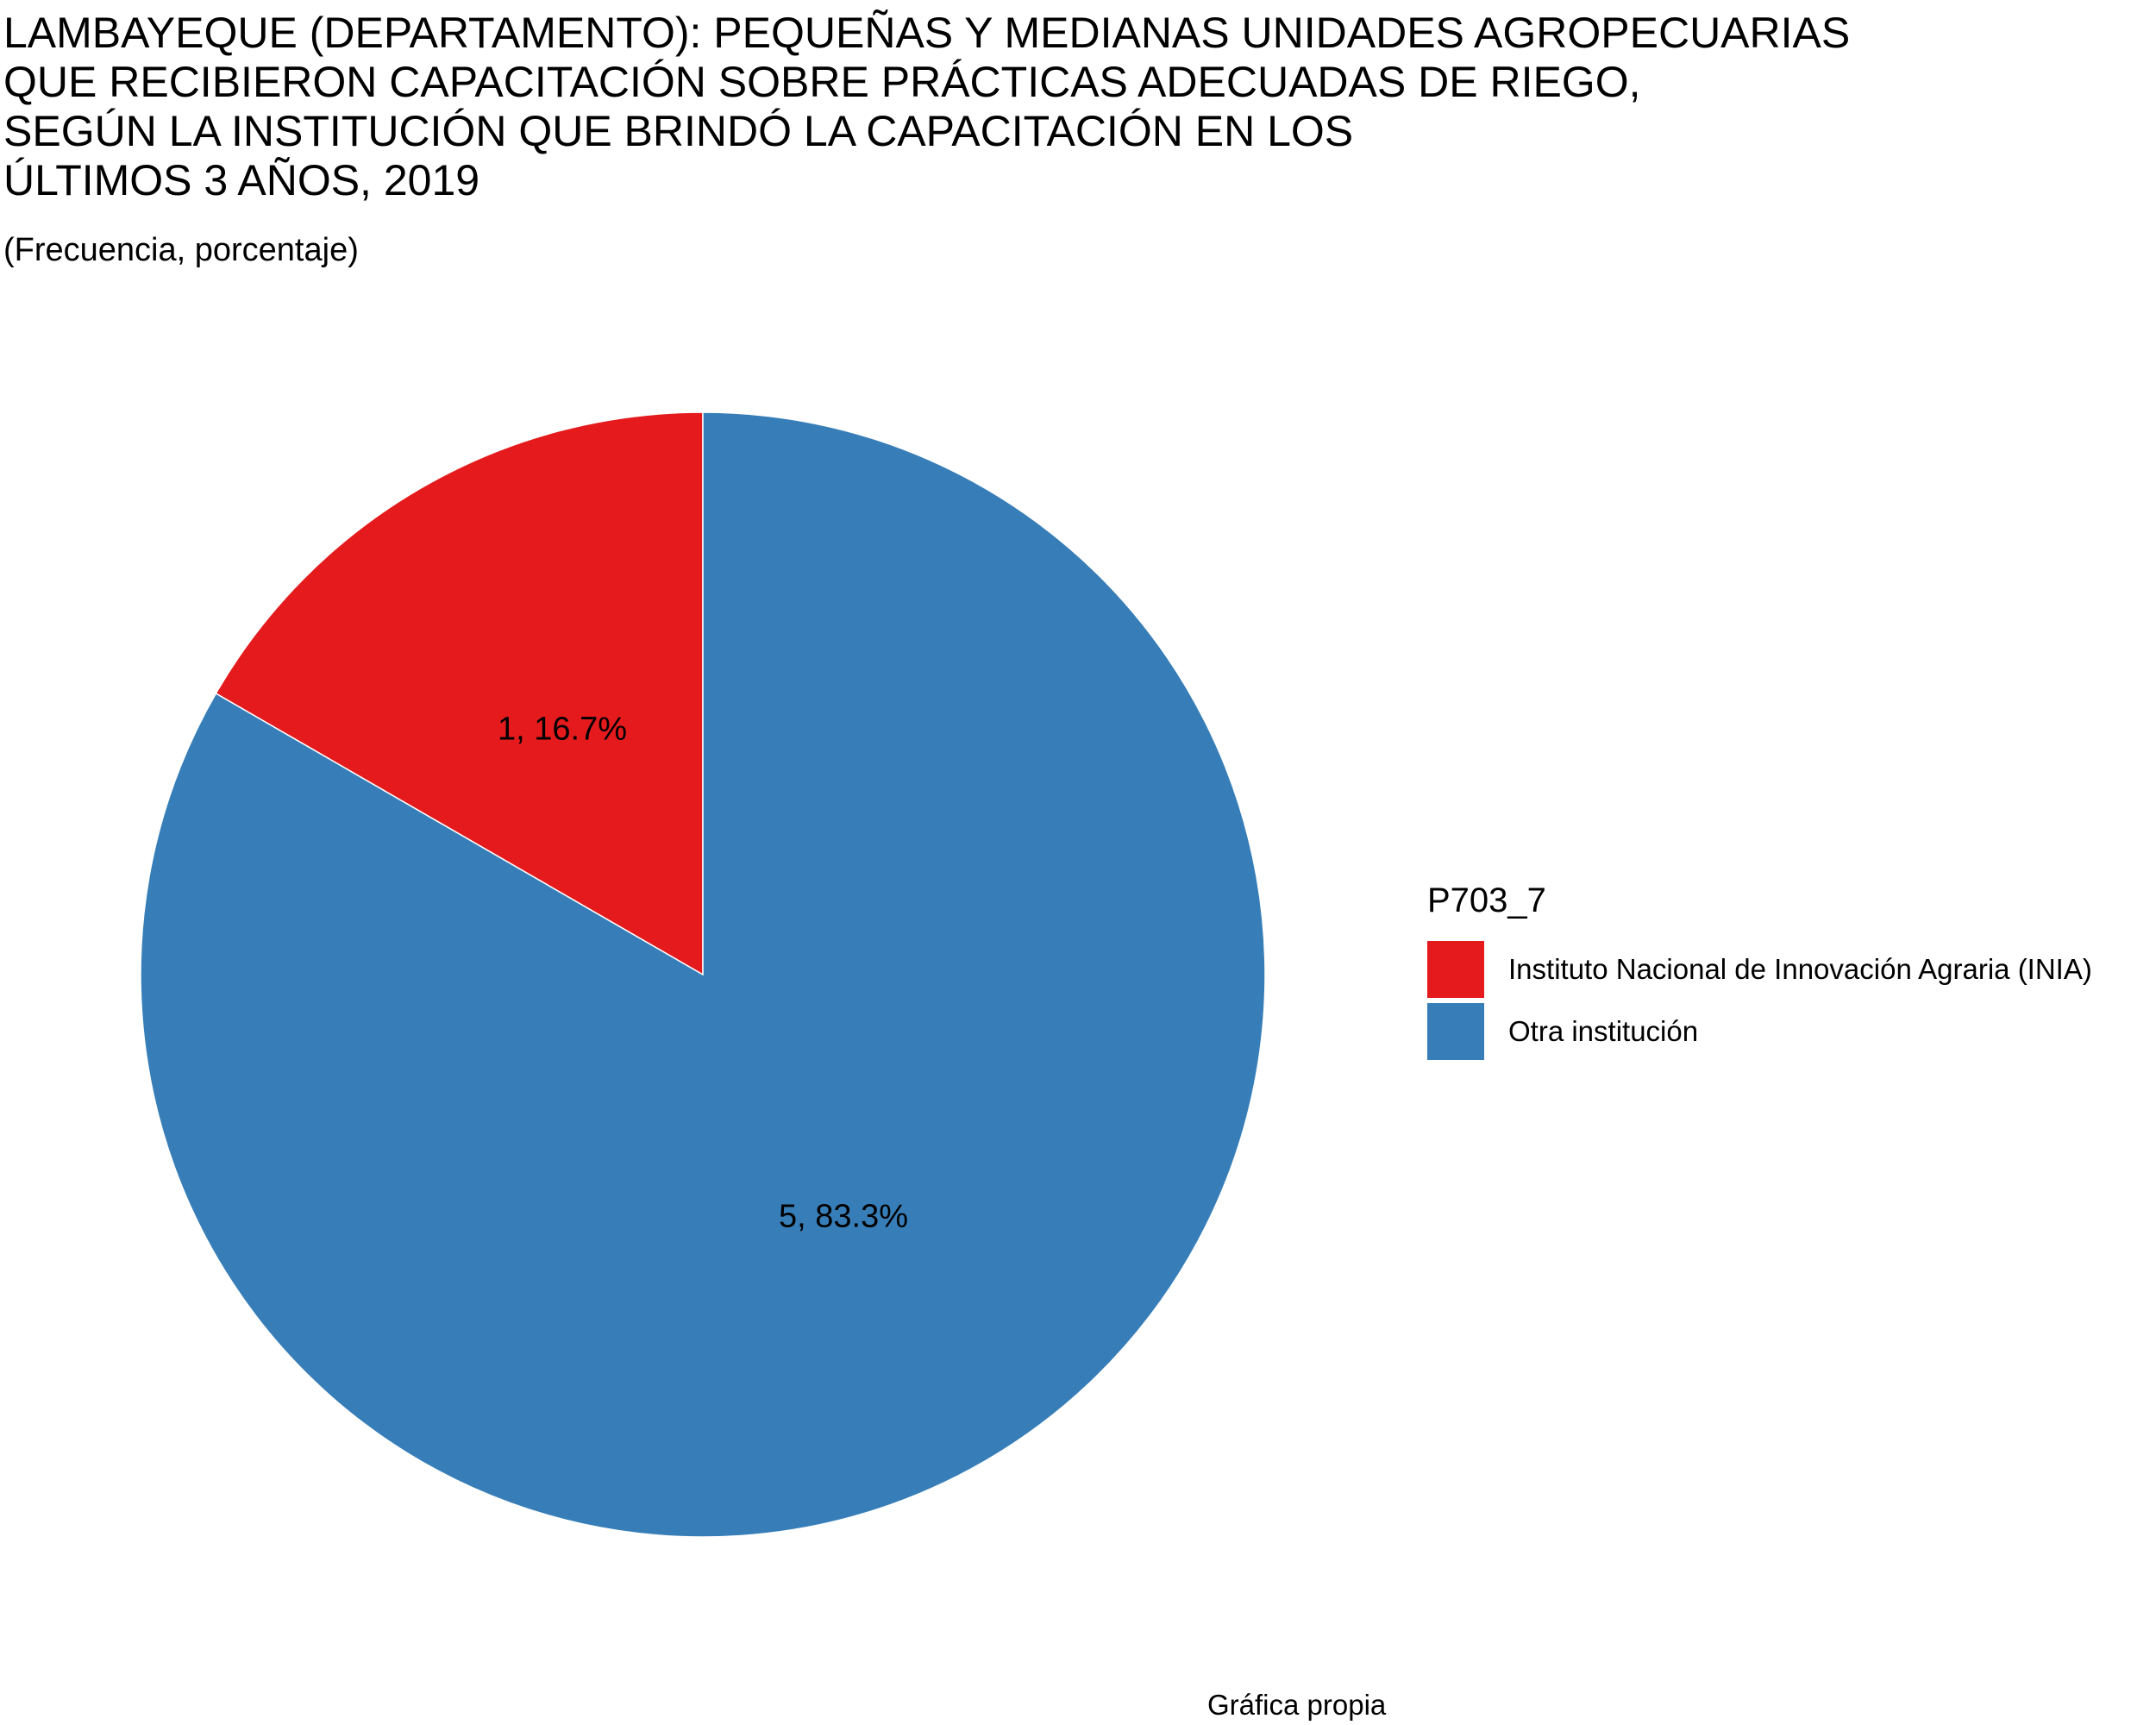  I want to click on legend-title: P703_7, so click(1486, 900).